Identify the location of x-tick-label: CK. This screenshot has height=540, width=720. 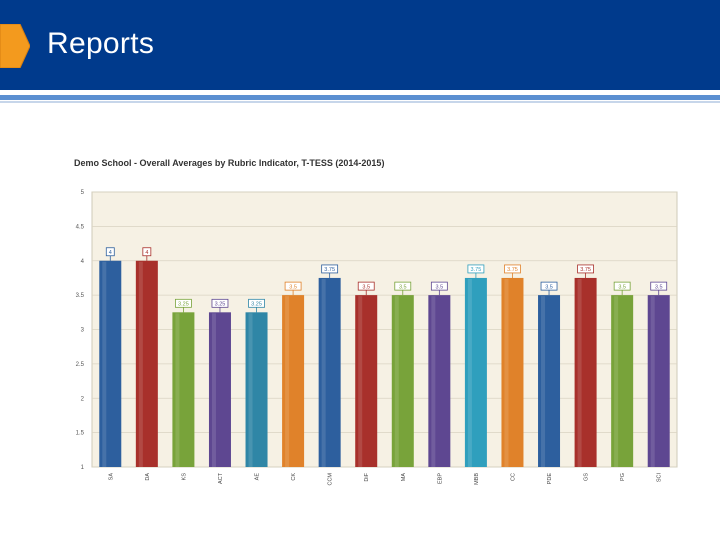
(294, 477).